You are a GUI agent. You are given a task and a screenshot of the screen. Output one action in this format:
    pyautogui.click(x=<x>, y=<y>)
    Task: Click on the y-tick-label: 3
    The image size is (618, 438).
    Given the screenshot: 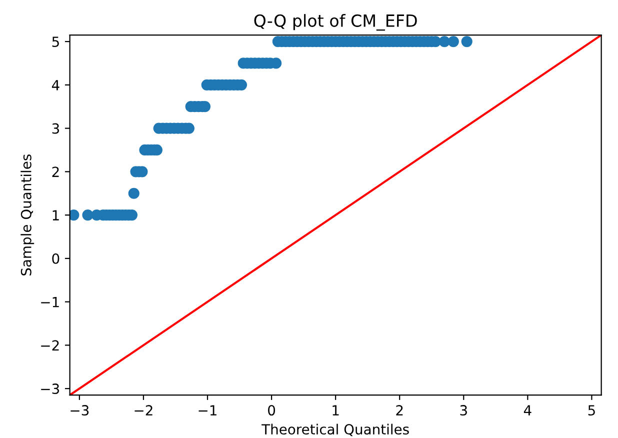 What is the action you would take?
    pyautogui.click(x=55, y=128)
    